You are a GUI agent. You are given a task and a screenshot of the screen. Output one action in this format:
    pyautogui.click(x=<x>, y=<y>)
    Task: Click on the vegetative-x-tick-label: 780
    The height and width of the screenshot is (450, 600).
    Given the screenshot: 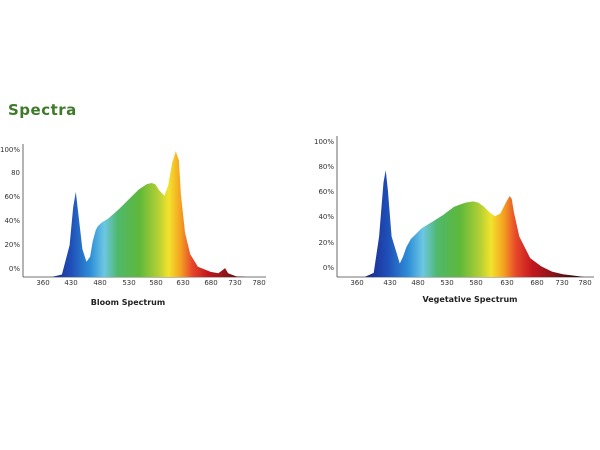 What is the action you would take?
    pyautogui.click(x=584, y=283)
    